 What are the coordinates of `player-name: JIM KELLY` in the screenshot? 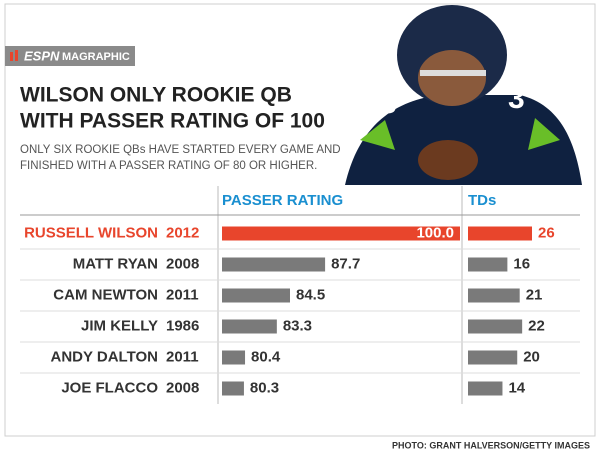 It's located at (119, 325).